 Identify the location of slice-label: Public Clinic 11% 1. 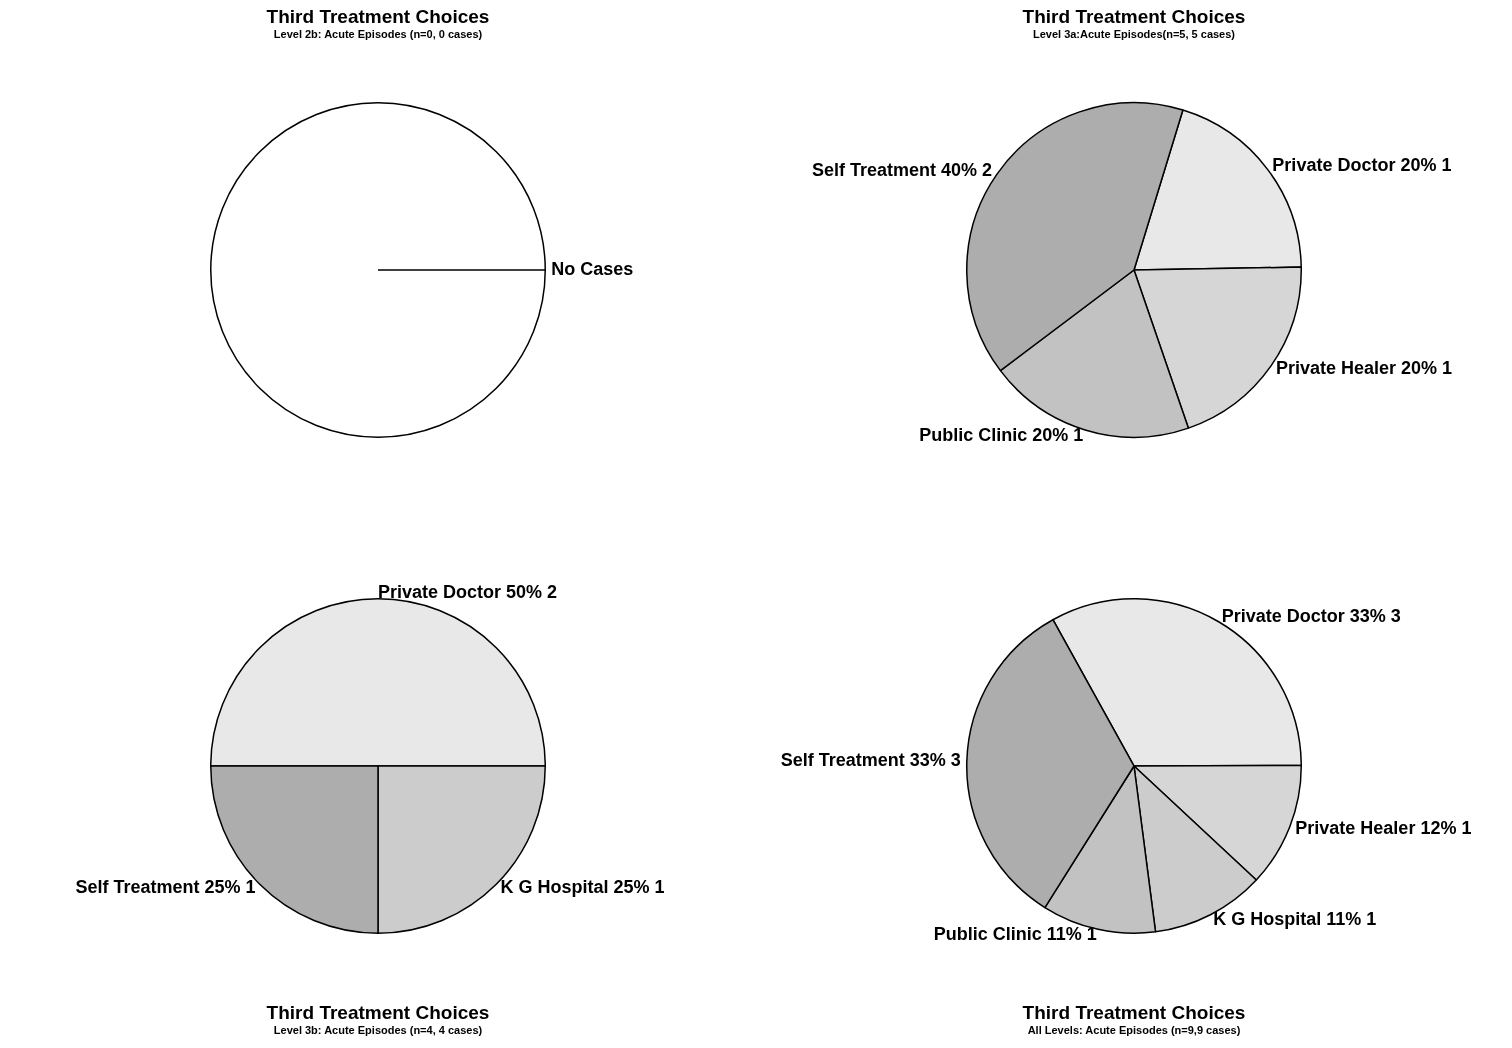
(1015, 934).